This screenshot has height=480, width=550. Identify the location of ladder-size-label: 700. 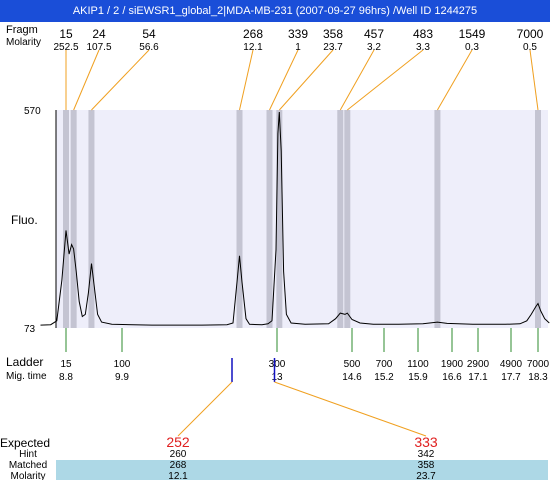
(384, 364).